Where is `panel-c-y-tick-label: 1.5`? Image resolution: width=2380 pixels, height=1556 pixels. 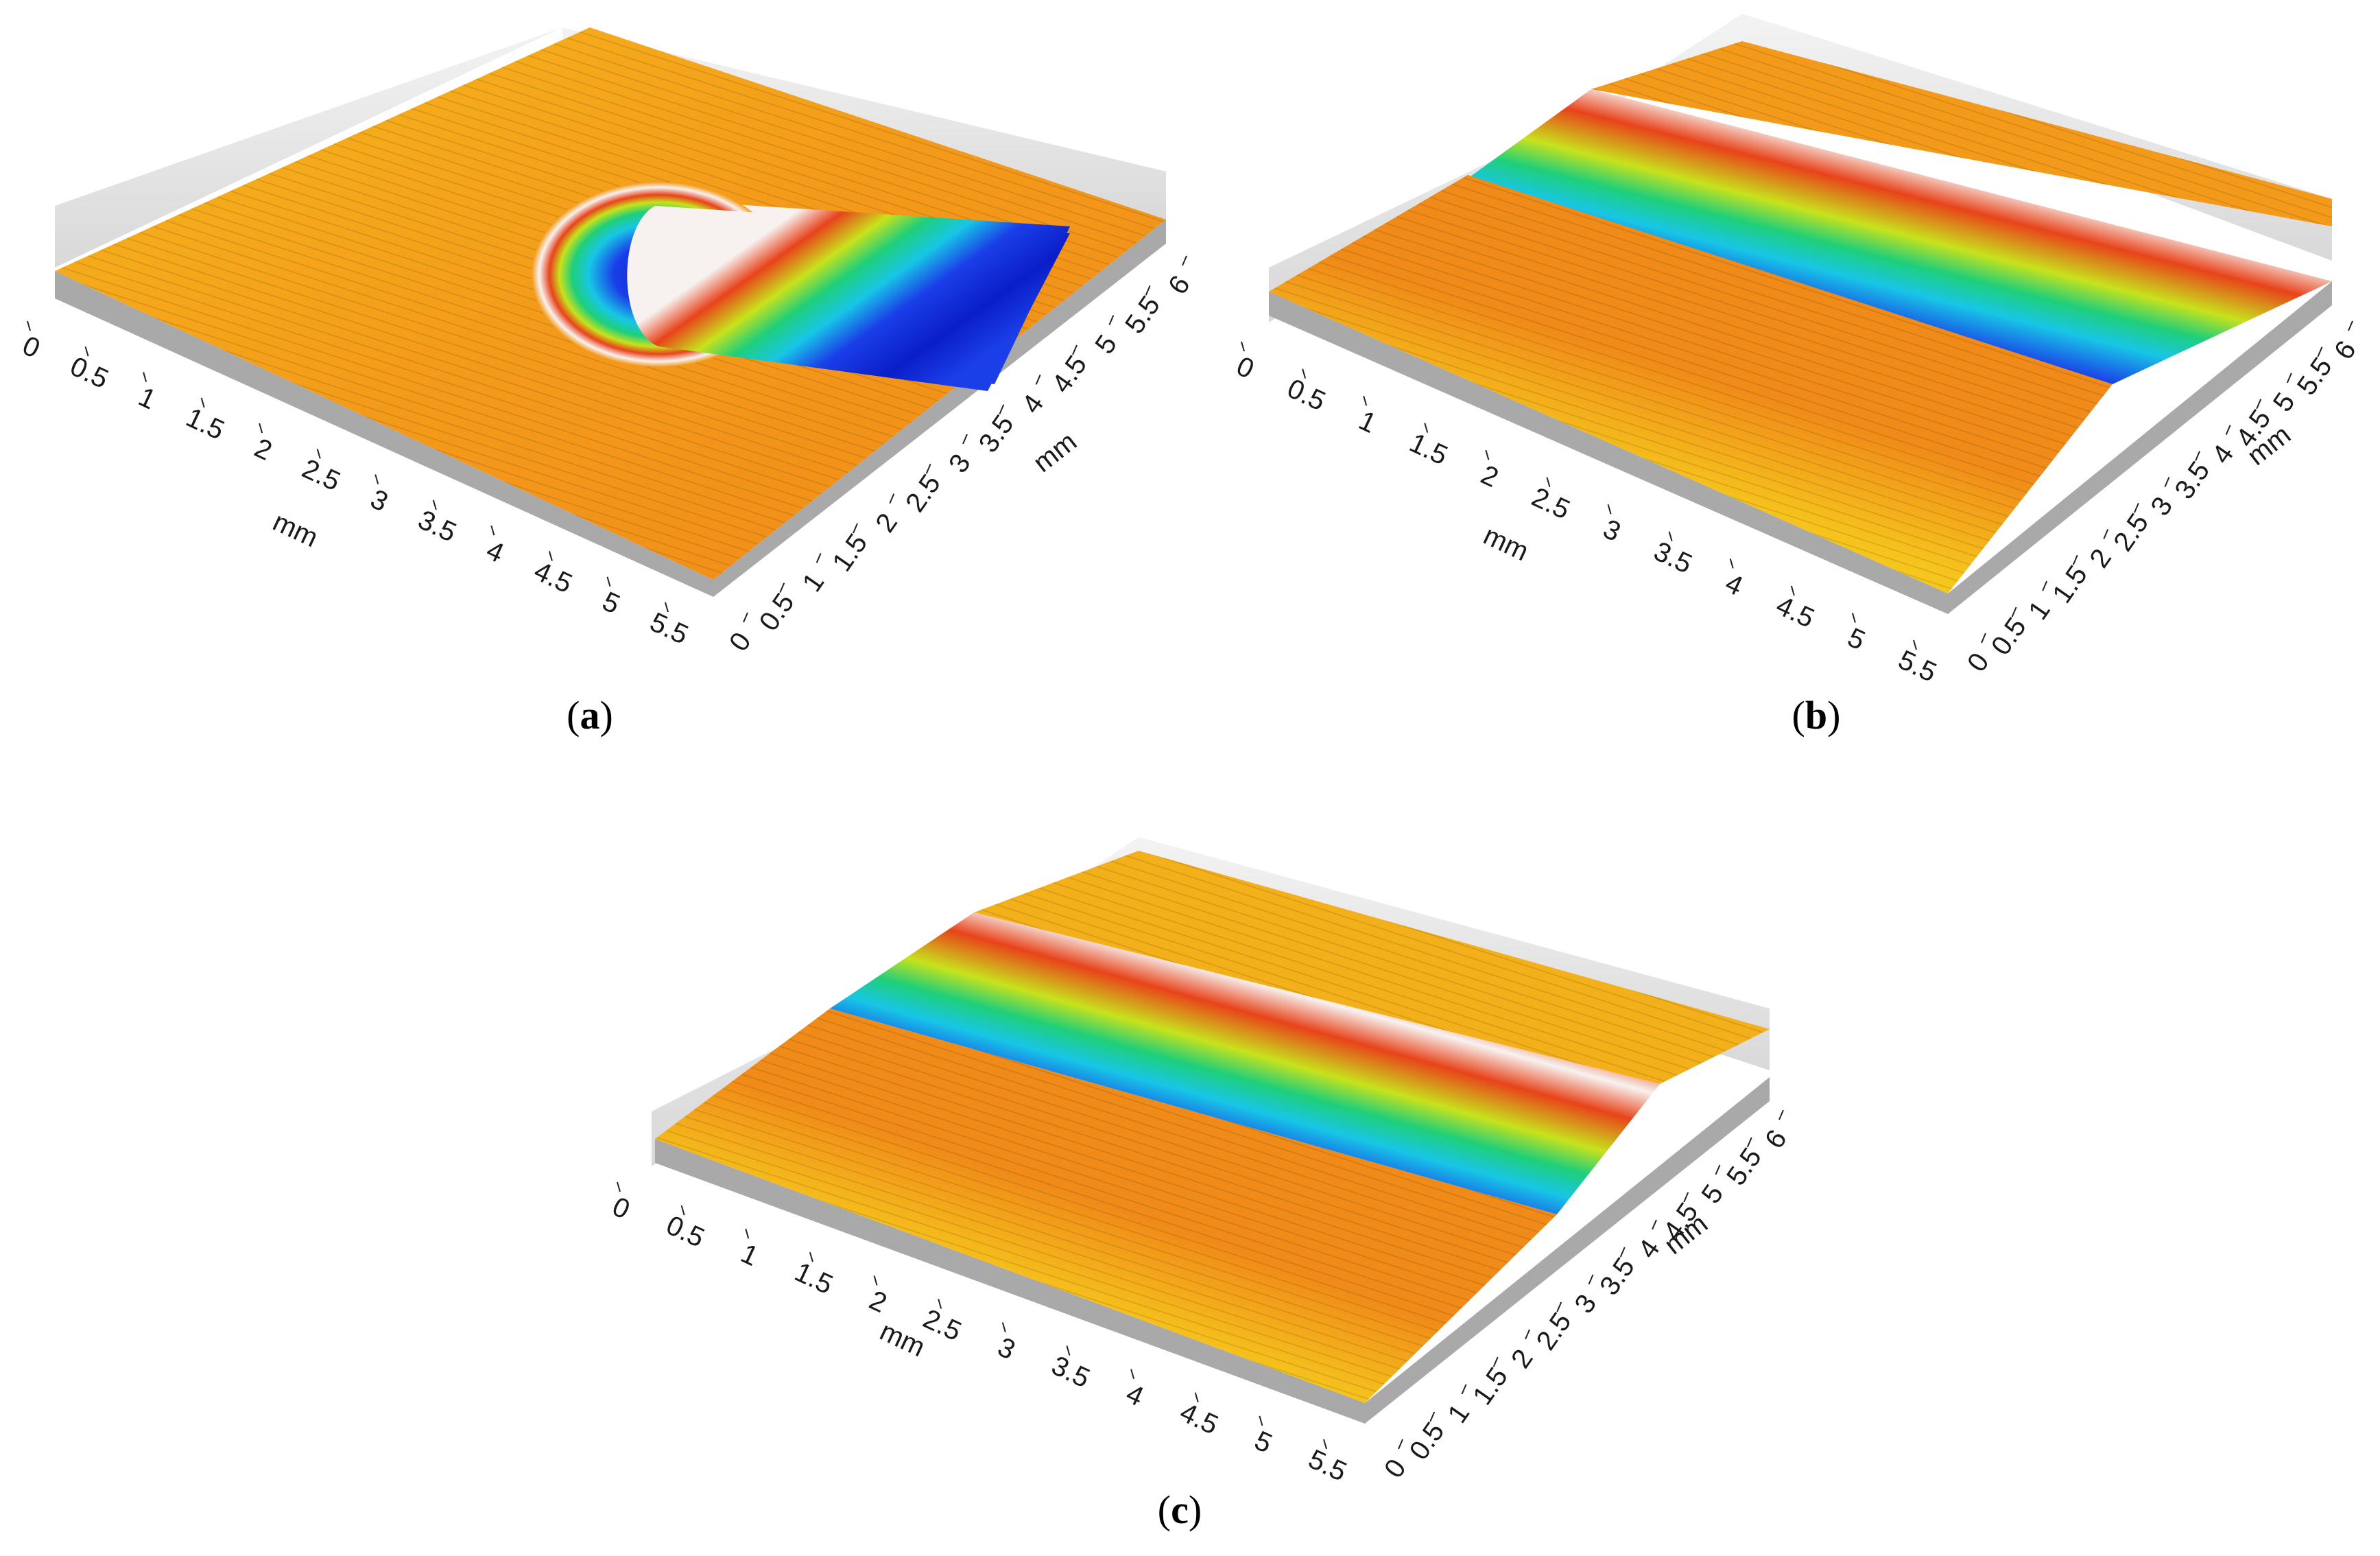
panel-c-y-tick-label: 1.5 is located at coordinates (1490, 1386).